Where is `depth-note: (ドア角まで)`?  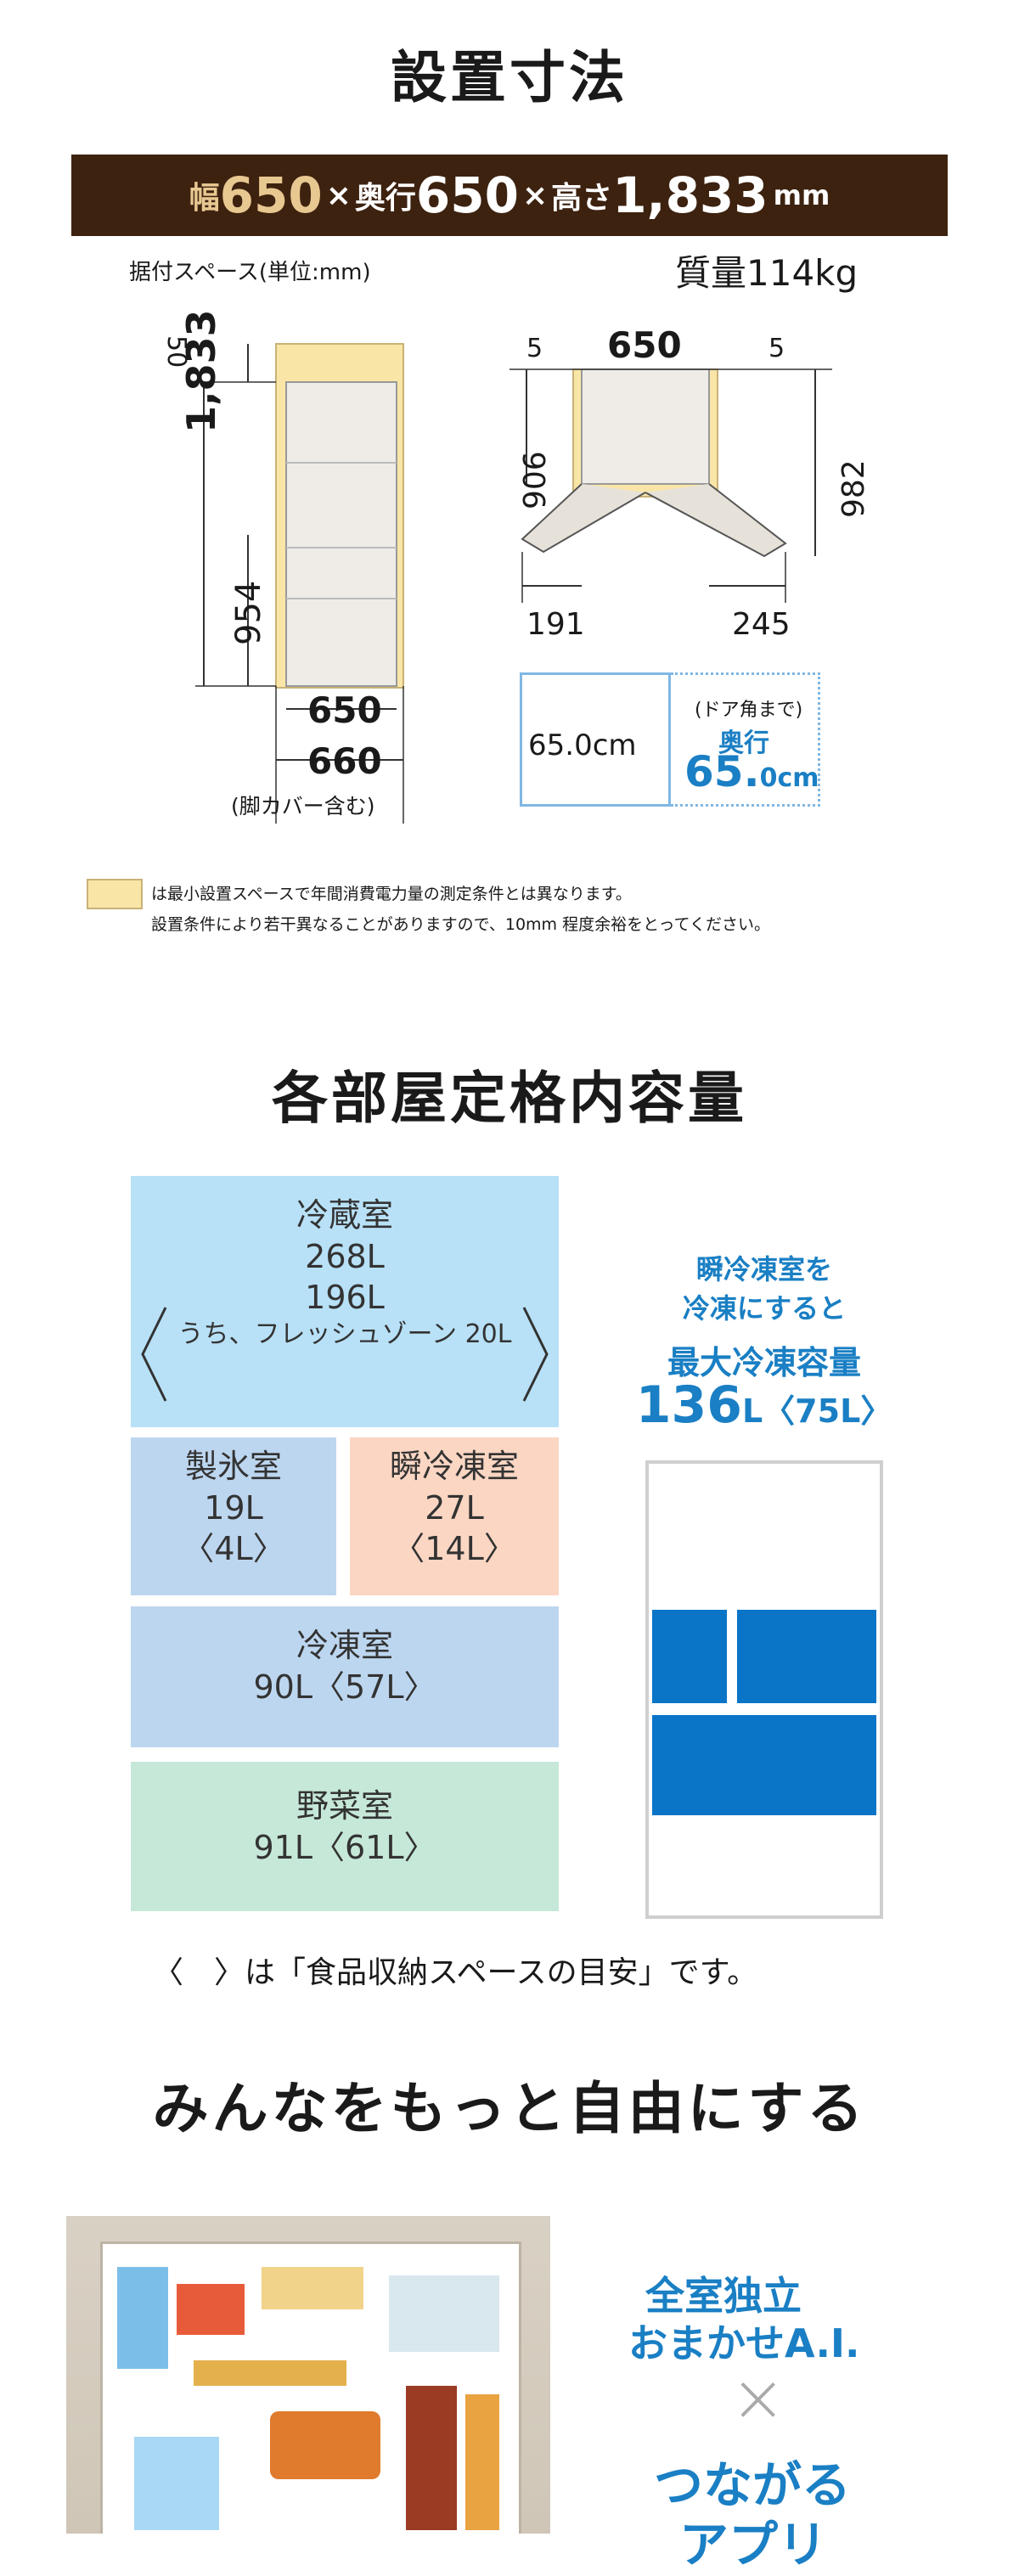
depth-note: (ドア角まで) is located at coordinates (749, 710).